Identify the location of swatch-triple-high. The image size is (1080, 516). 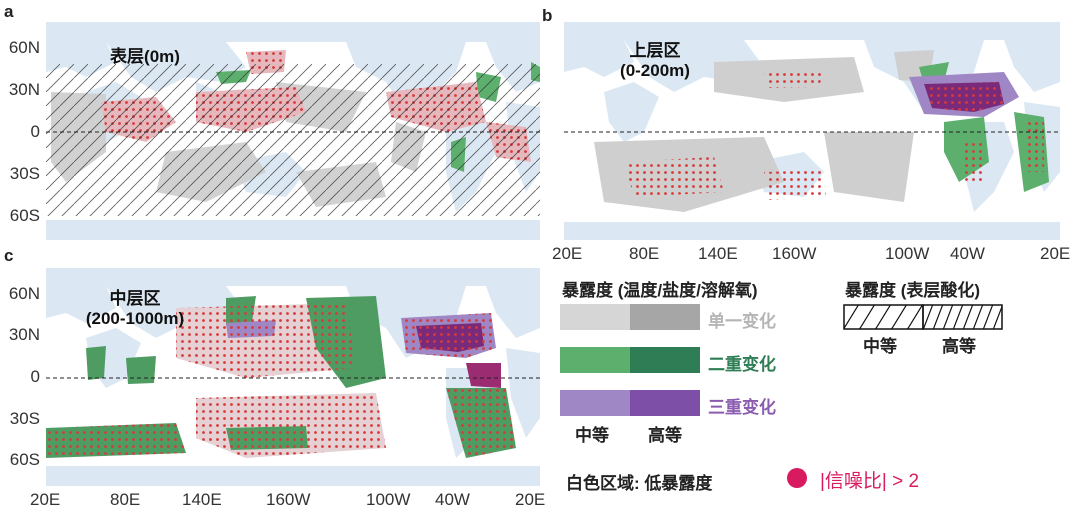
(665, 403).